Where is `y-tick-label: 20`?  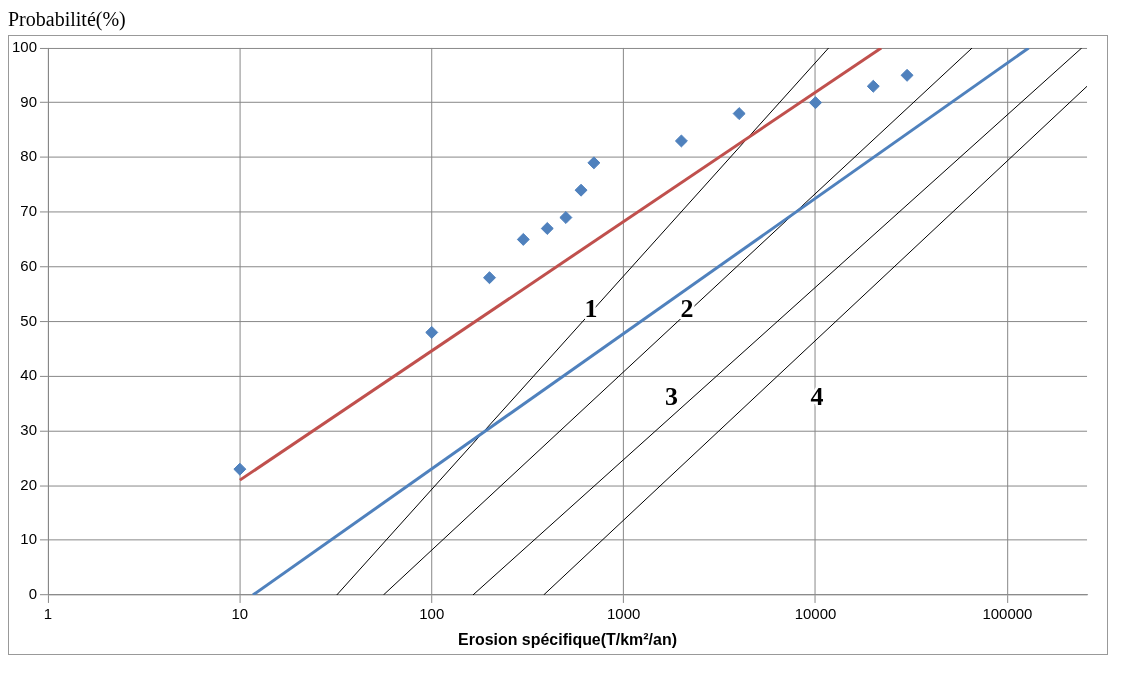 y-tick-label: 20 is located at coordinates (28, 484).